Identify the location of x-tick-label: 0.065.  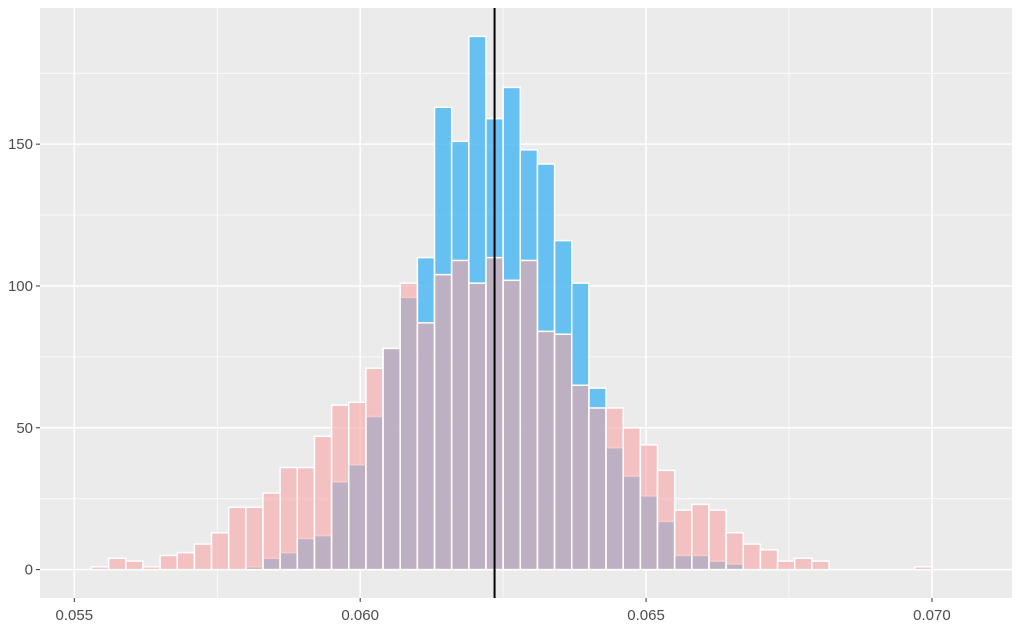
(646, 615).